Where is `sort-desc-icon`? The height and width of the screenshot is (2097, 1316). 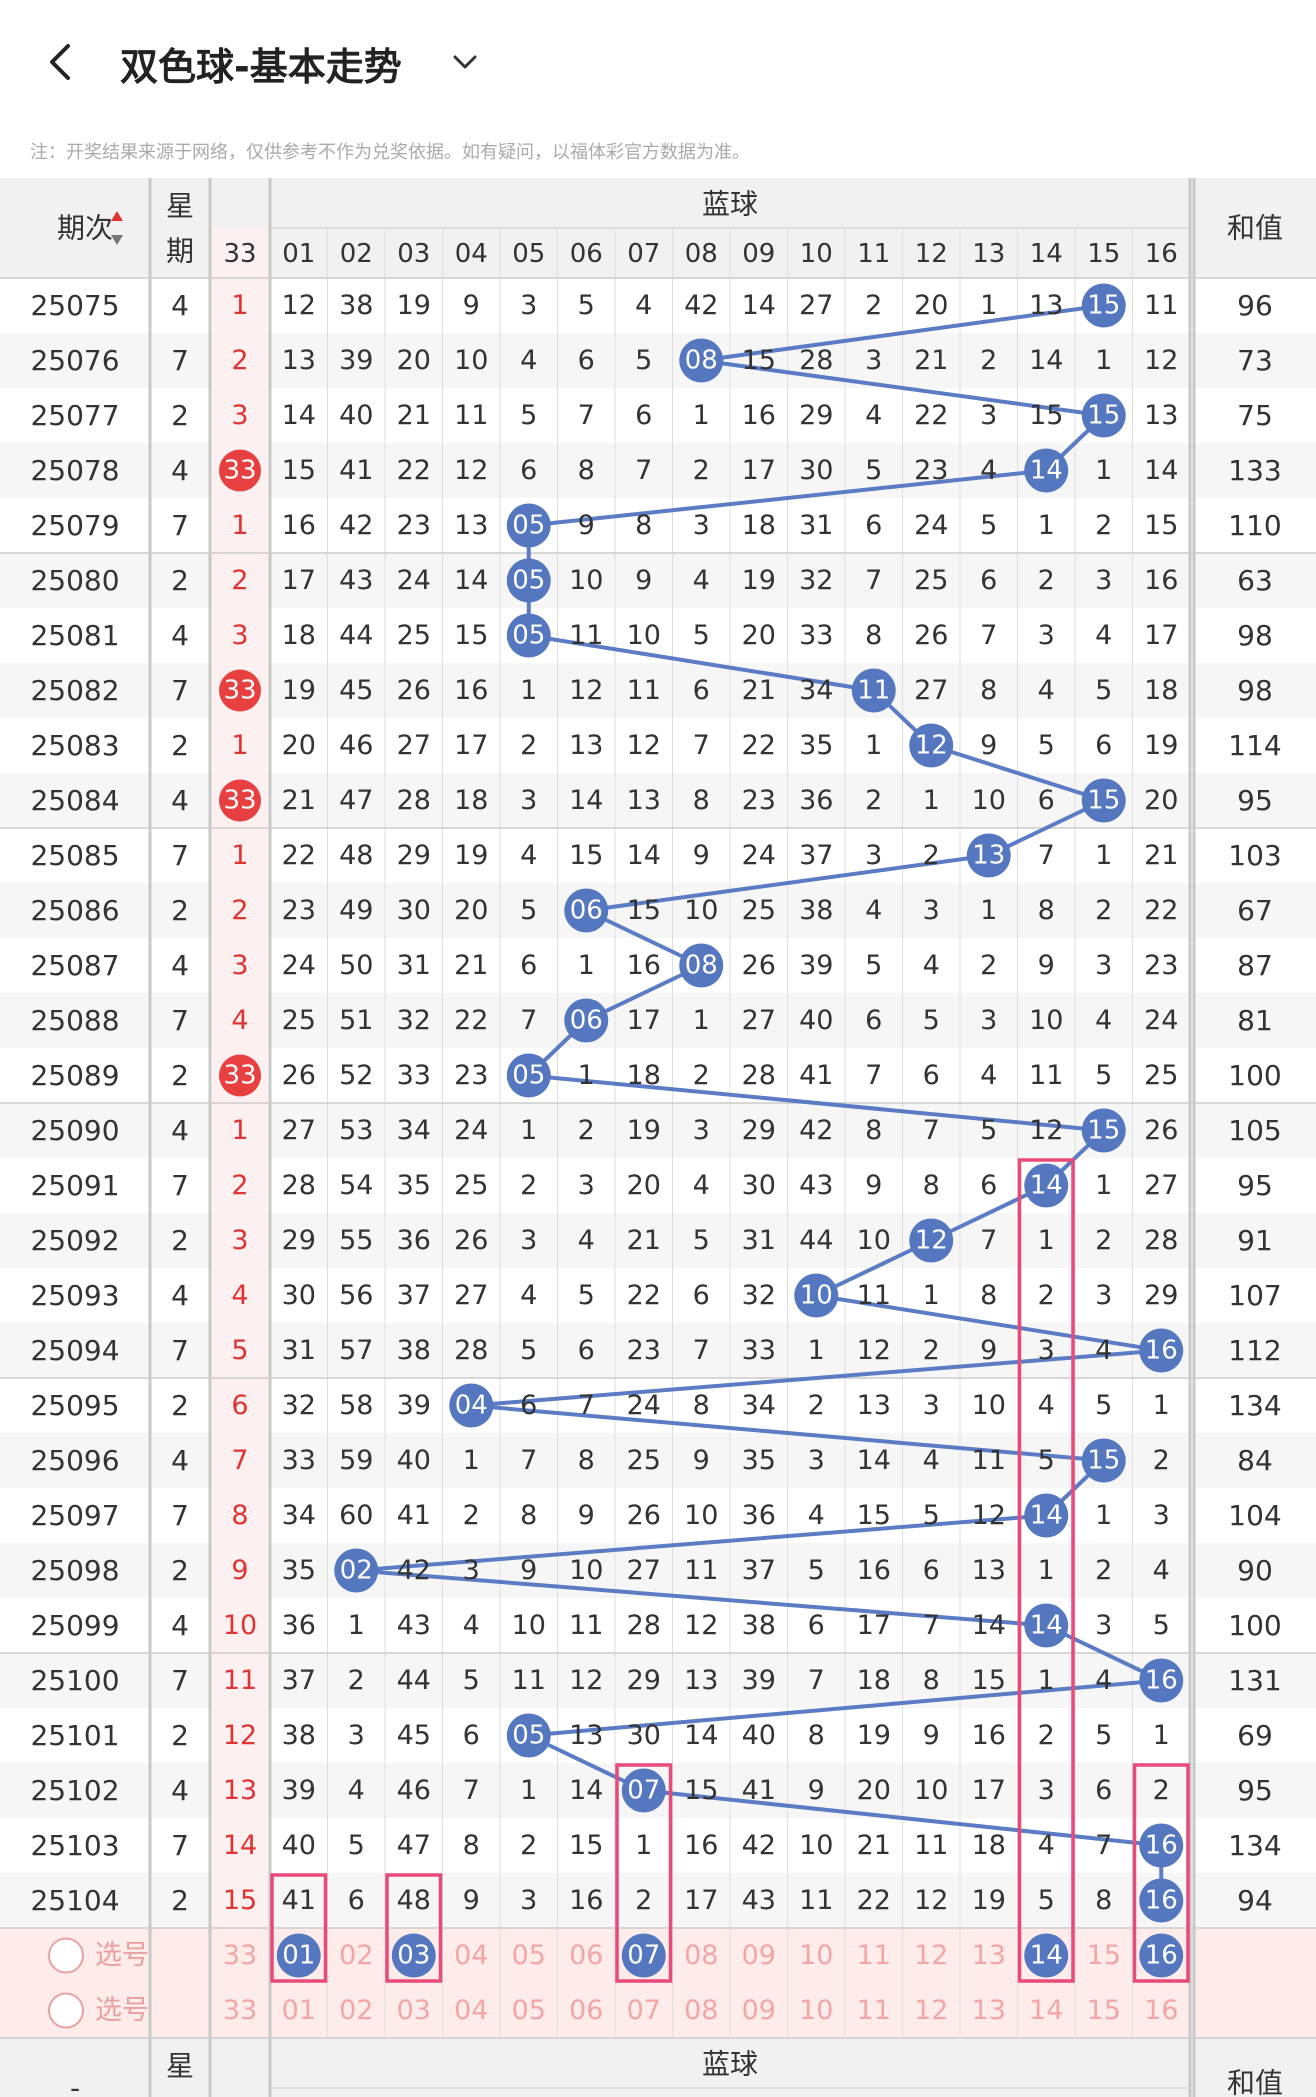
sort-desc-icon is located at coordinates (117, 240).